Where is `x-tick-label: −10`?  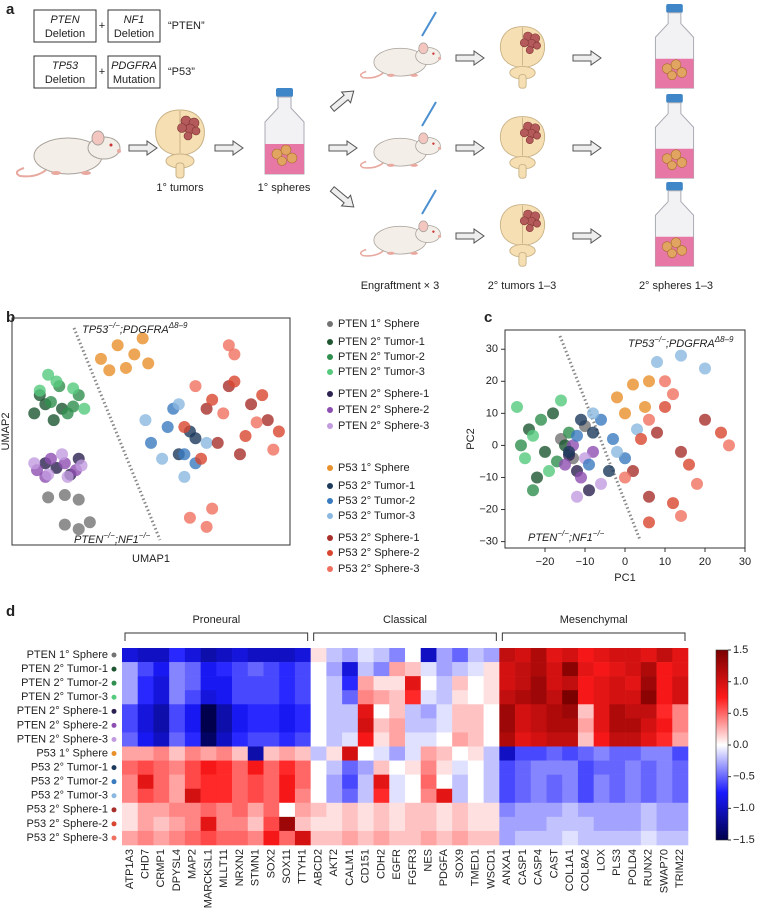 x-tick-label: −10 is located at coordinates (585, 562).